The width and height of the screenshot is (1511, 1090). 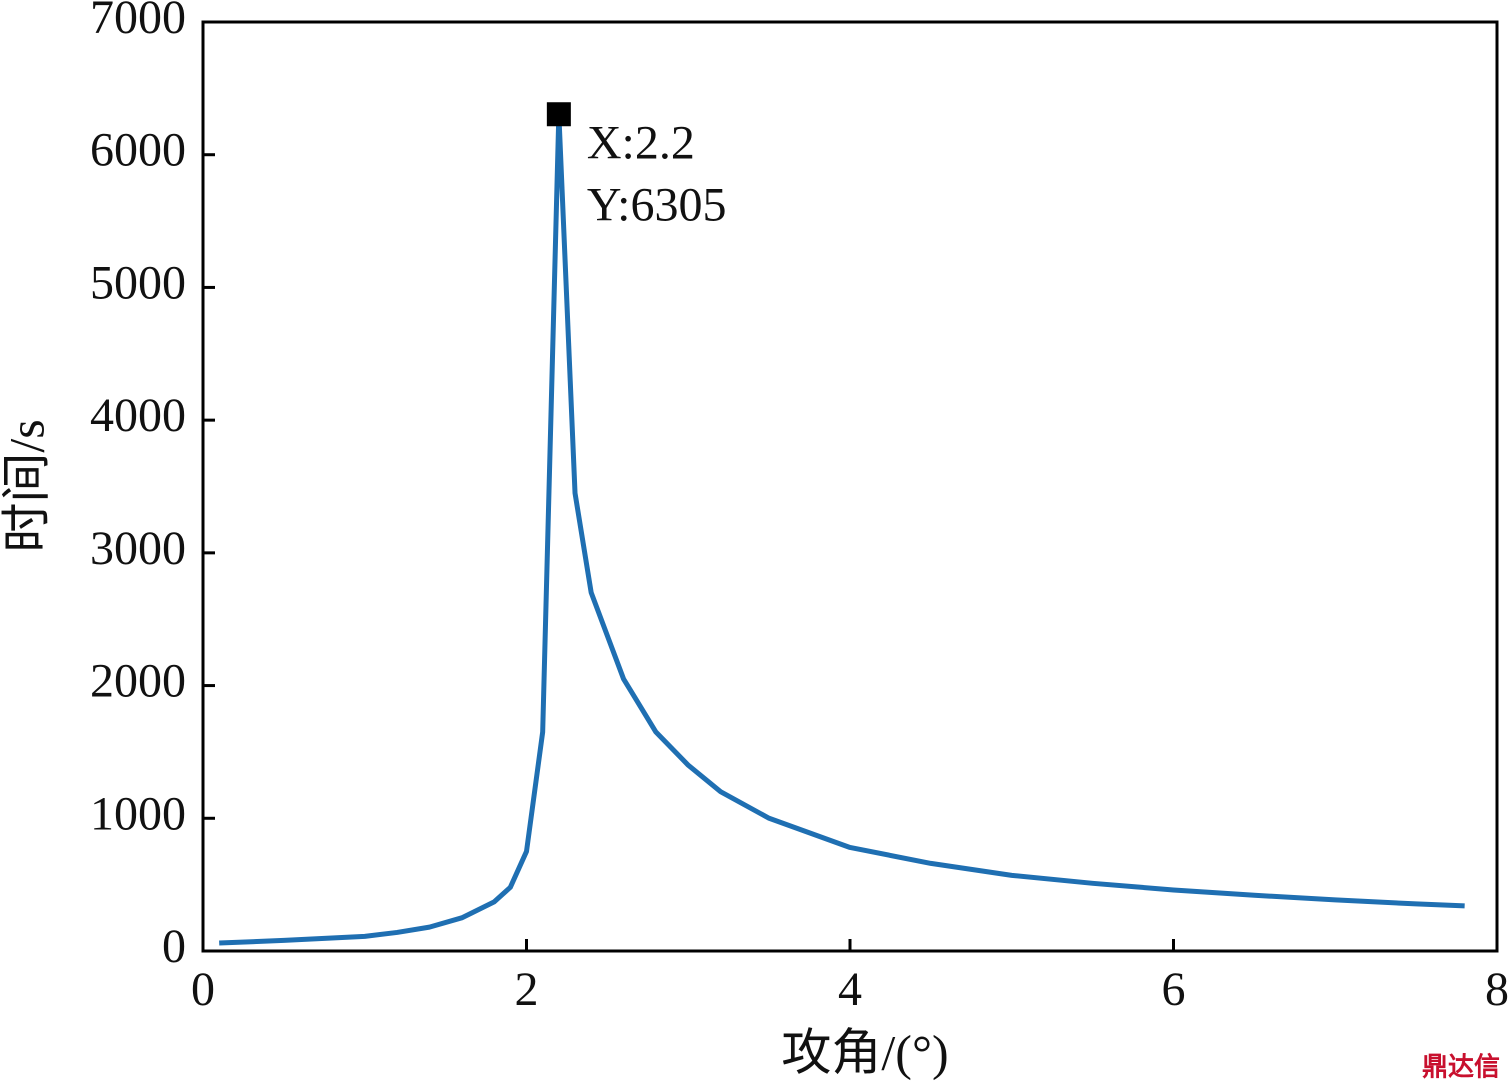 I want to click on y-tick-label: 7000, so click(x=138, y=22).